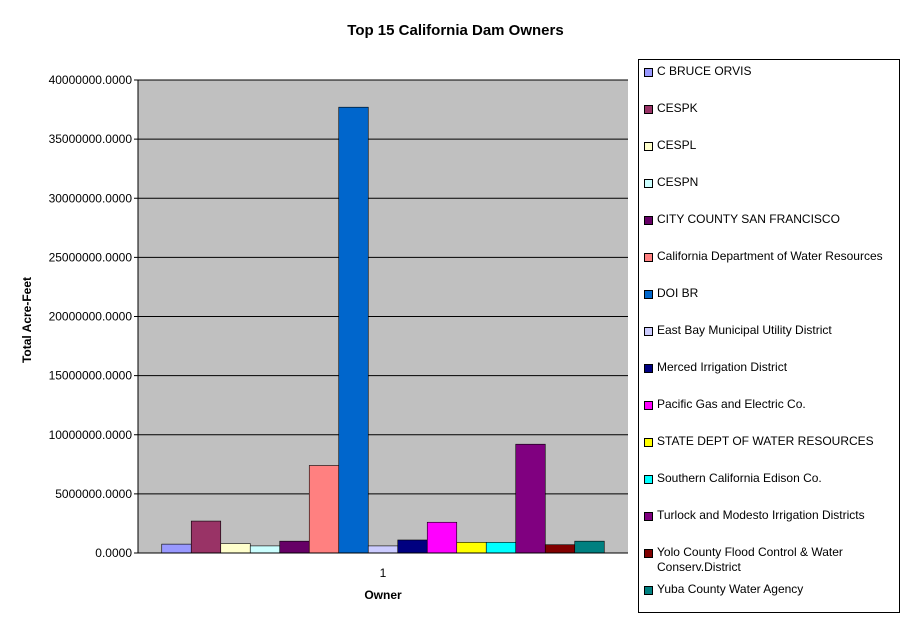  What do you see at coordinates (770, 145) in the screenshot?
I see `legend-item: CESPL` at bounding box center [770, 145].